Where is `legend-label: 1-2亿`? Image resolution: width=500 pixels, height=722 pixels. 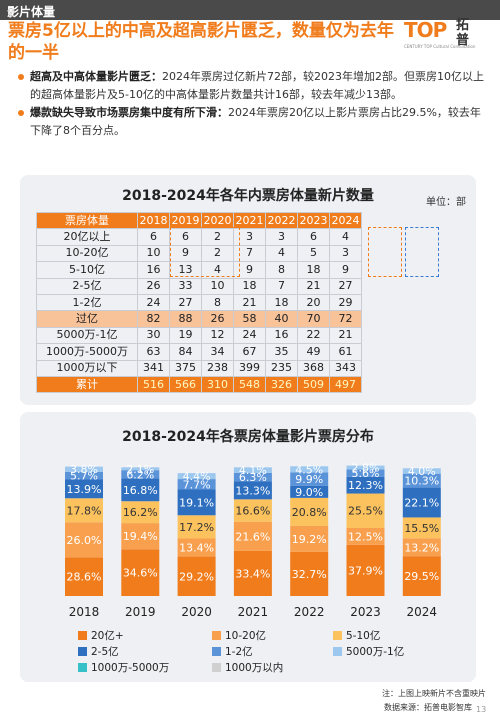
legend-label: 1-2亿 is located at coordinates (239, 652).